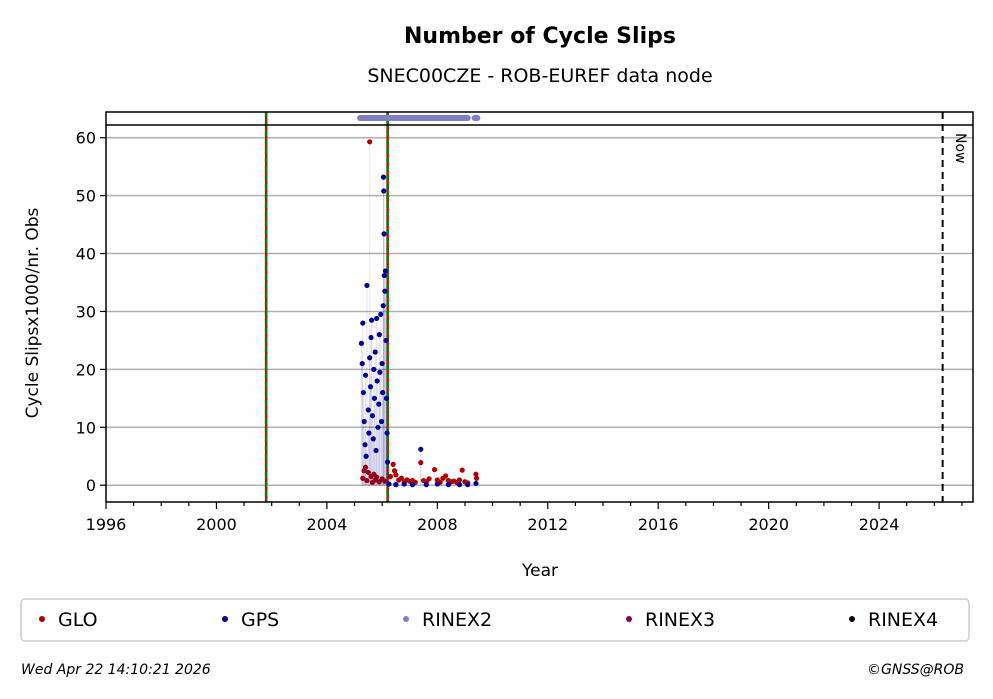  I want to click on now-label: Now, so click(960, 148).